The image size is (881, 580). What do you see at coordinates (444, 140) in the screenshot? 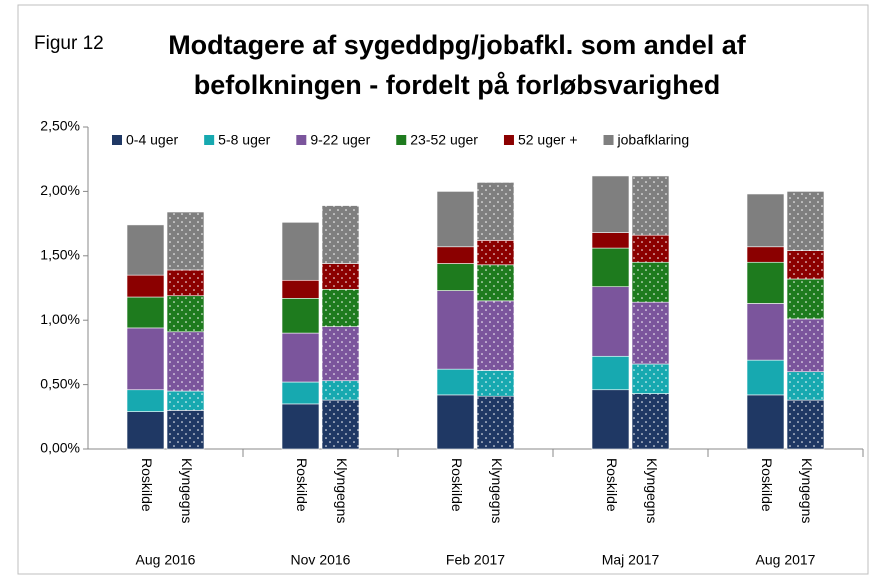
I see `legend-label: 23-52 uger` at bounding box center [444, 140].